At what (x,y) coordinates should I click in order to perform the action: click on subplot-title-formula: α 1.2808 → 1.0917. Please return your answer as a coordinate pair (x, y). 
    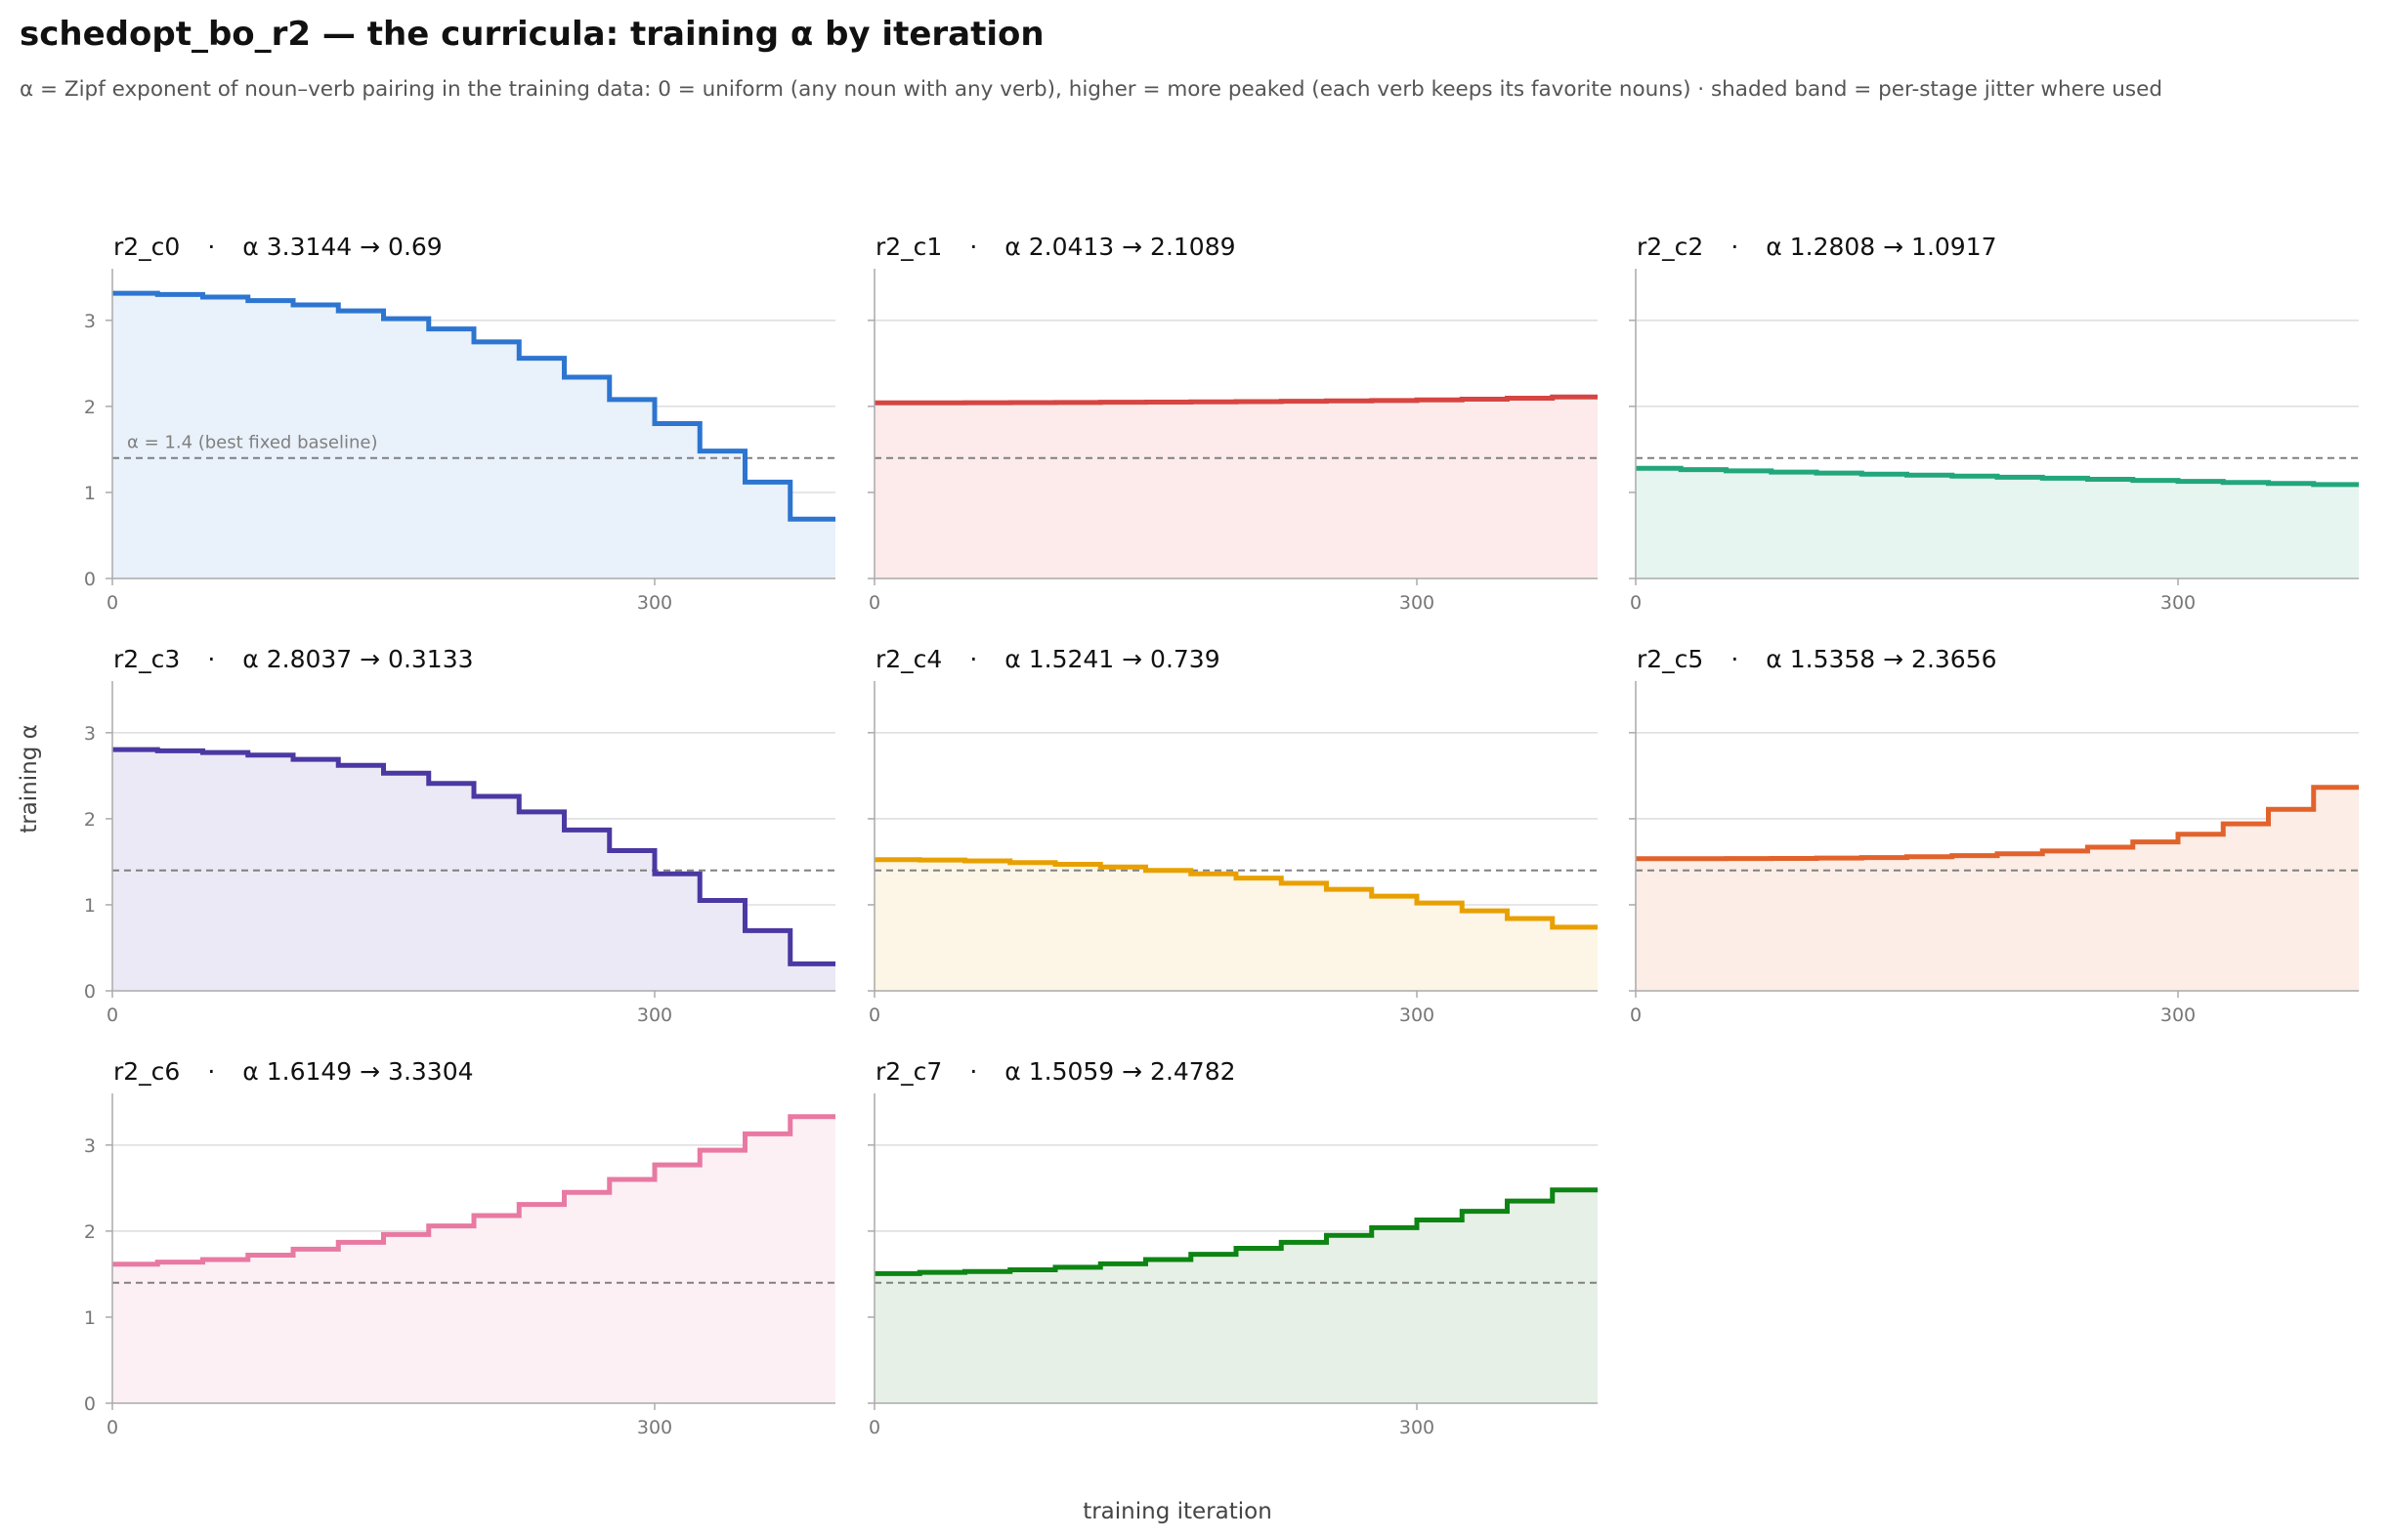
    Looking at the image, I should click on (1881, 247).